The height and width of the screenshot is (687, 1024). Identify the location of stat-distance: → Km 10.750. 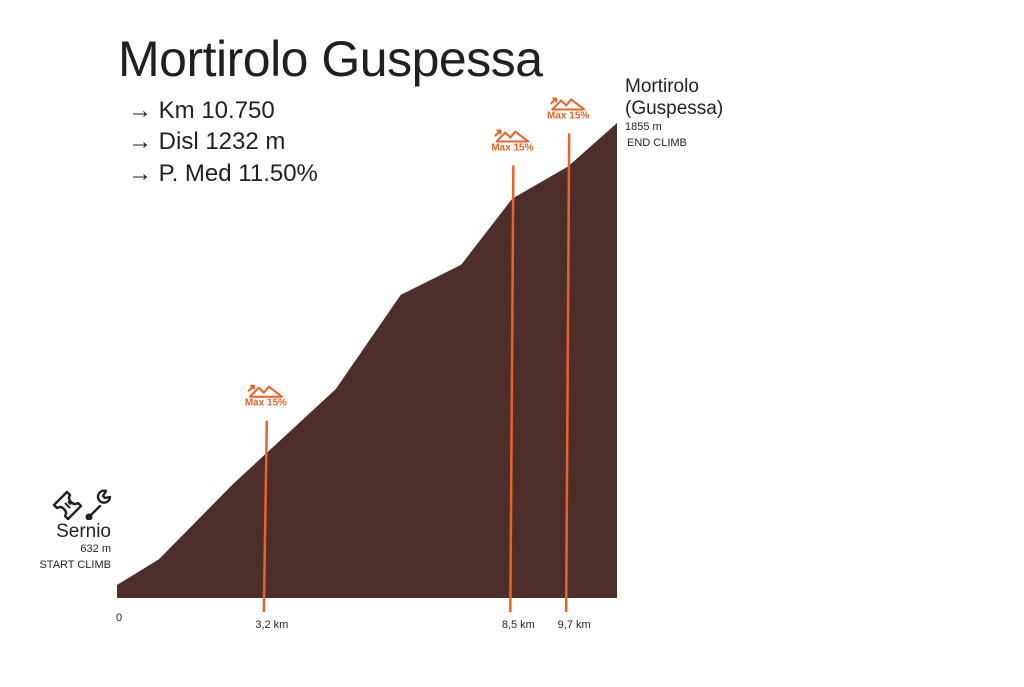
(201, 110).